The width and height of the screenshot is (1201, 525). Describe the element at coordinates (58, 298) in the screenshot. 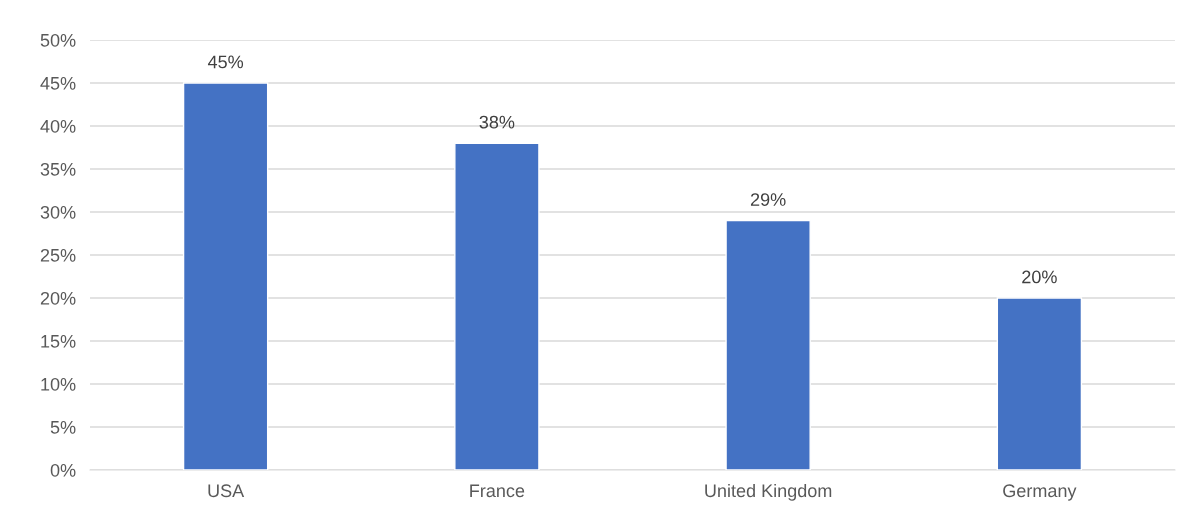

I see `y-tick-label: 20%` at that location.